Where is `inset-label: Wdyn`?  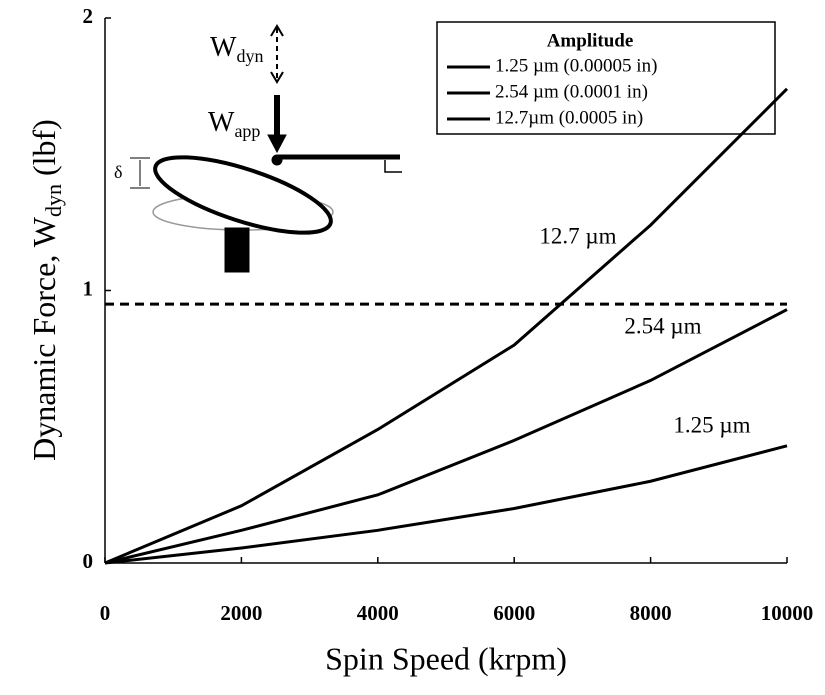 inset-label: Wdyn is located at coordinates (236, 49).